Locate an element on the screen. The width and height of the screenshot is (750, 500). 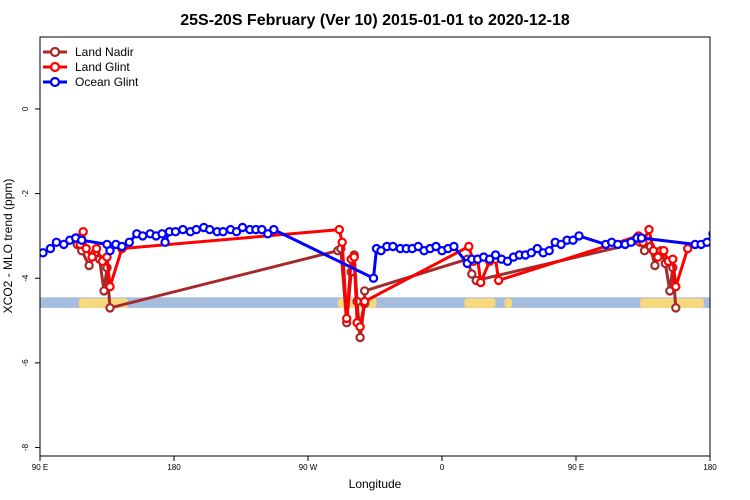
legend-item-land-nadir: Land Nadir is located at coordinates (88, 52).